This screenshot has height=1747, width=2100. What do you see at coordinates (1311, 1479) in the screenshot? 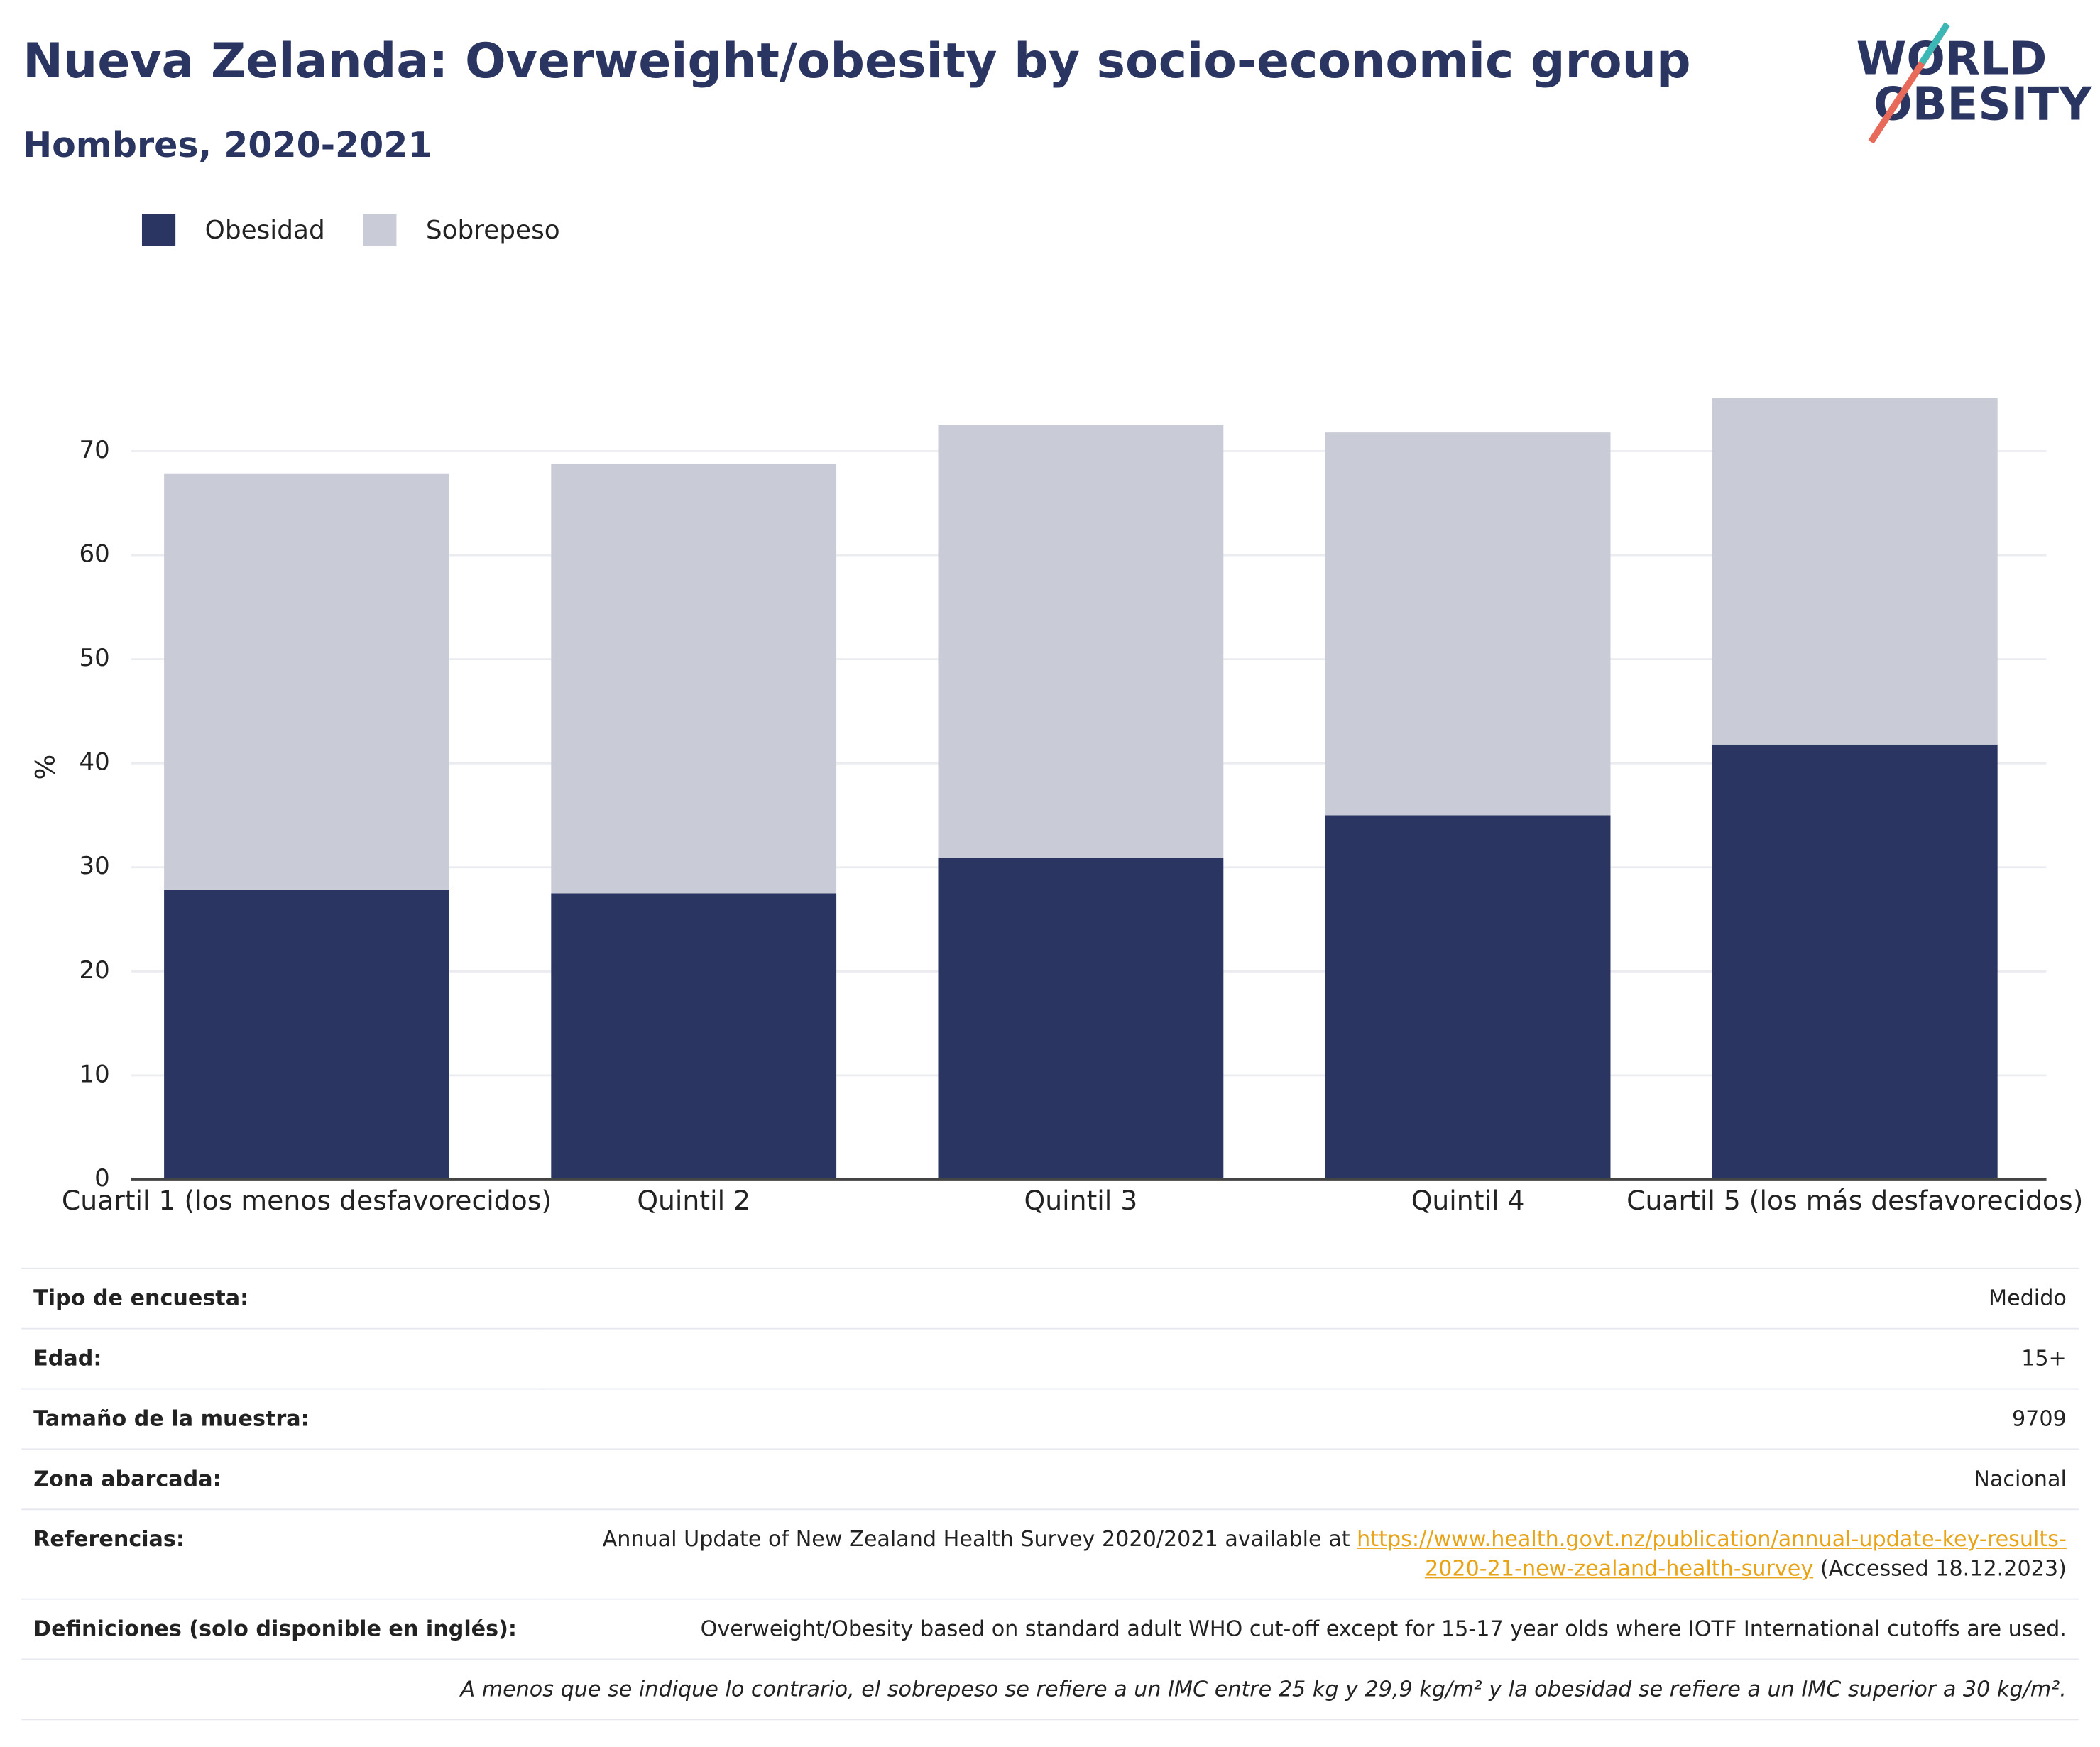
I see `row-value: Nacional` at bounding box center [1311, 1479].